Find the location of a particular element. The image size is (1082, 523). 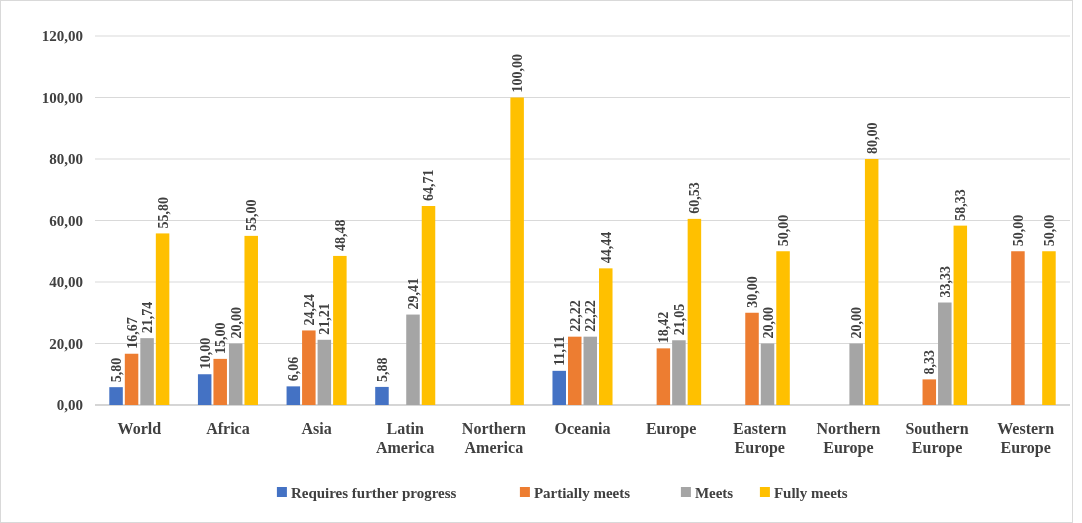

legend-label: Partially meets is located at coordinates (582, 493).